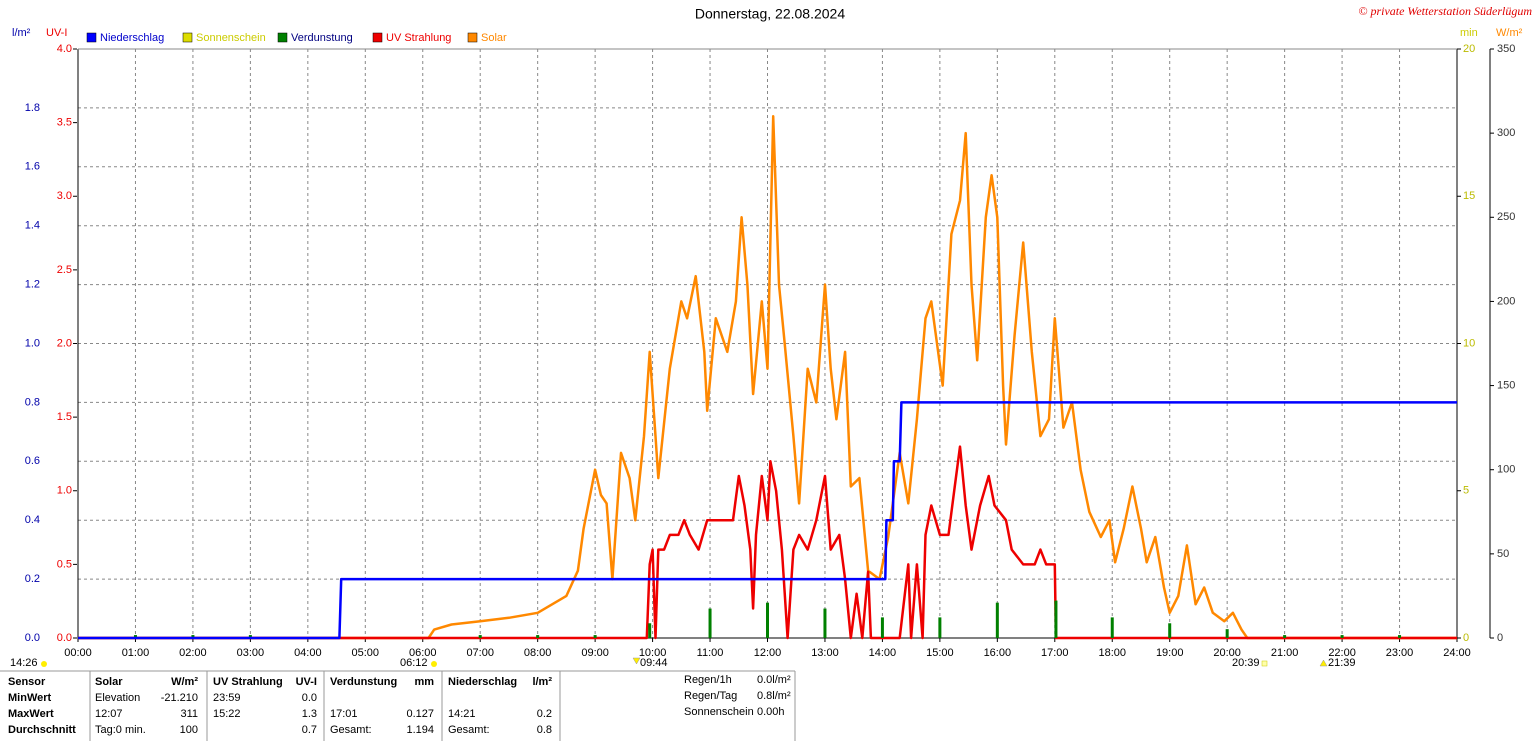 The image size is (1536, 741). Describe the element at coordinates (998, 653) in the screenshot. I see `x-tick-label: 16:00` at that location.